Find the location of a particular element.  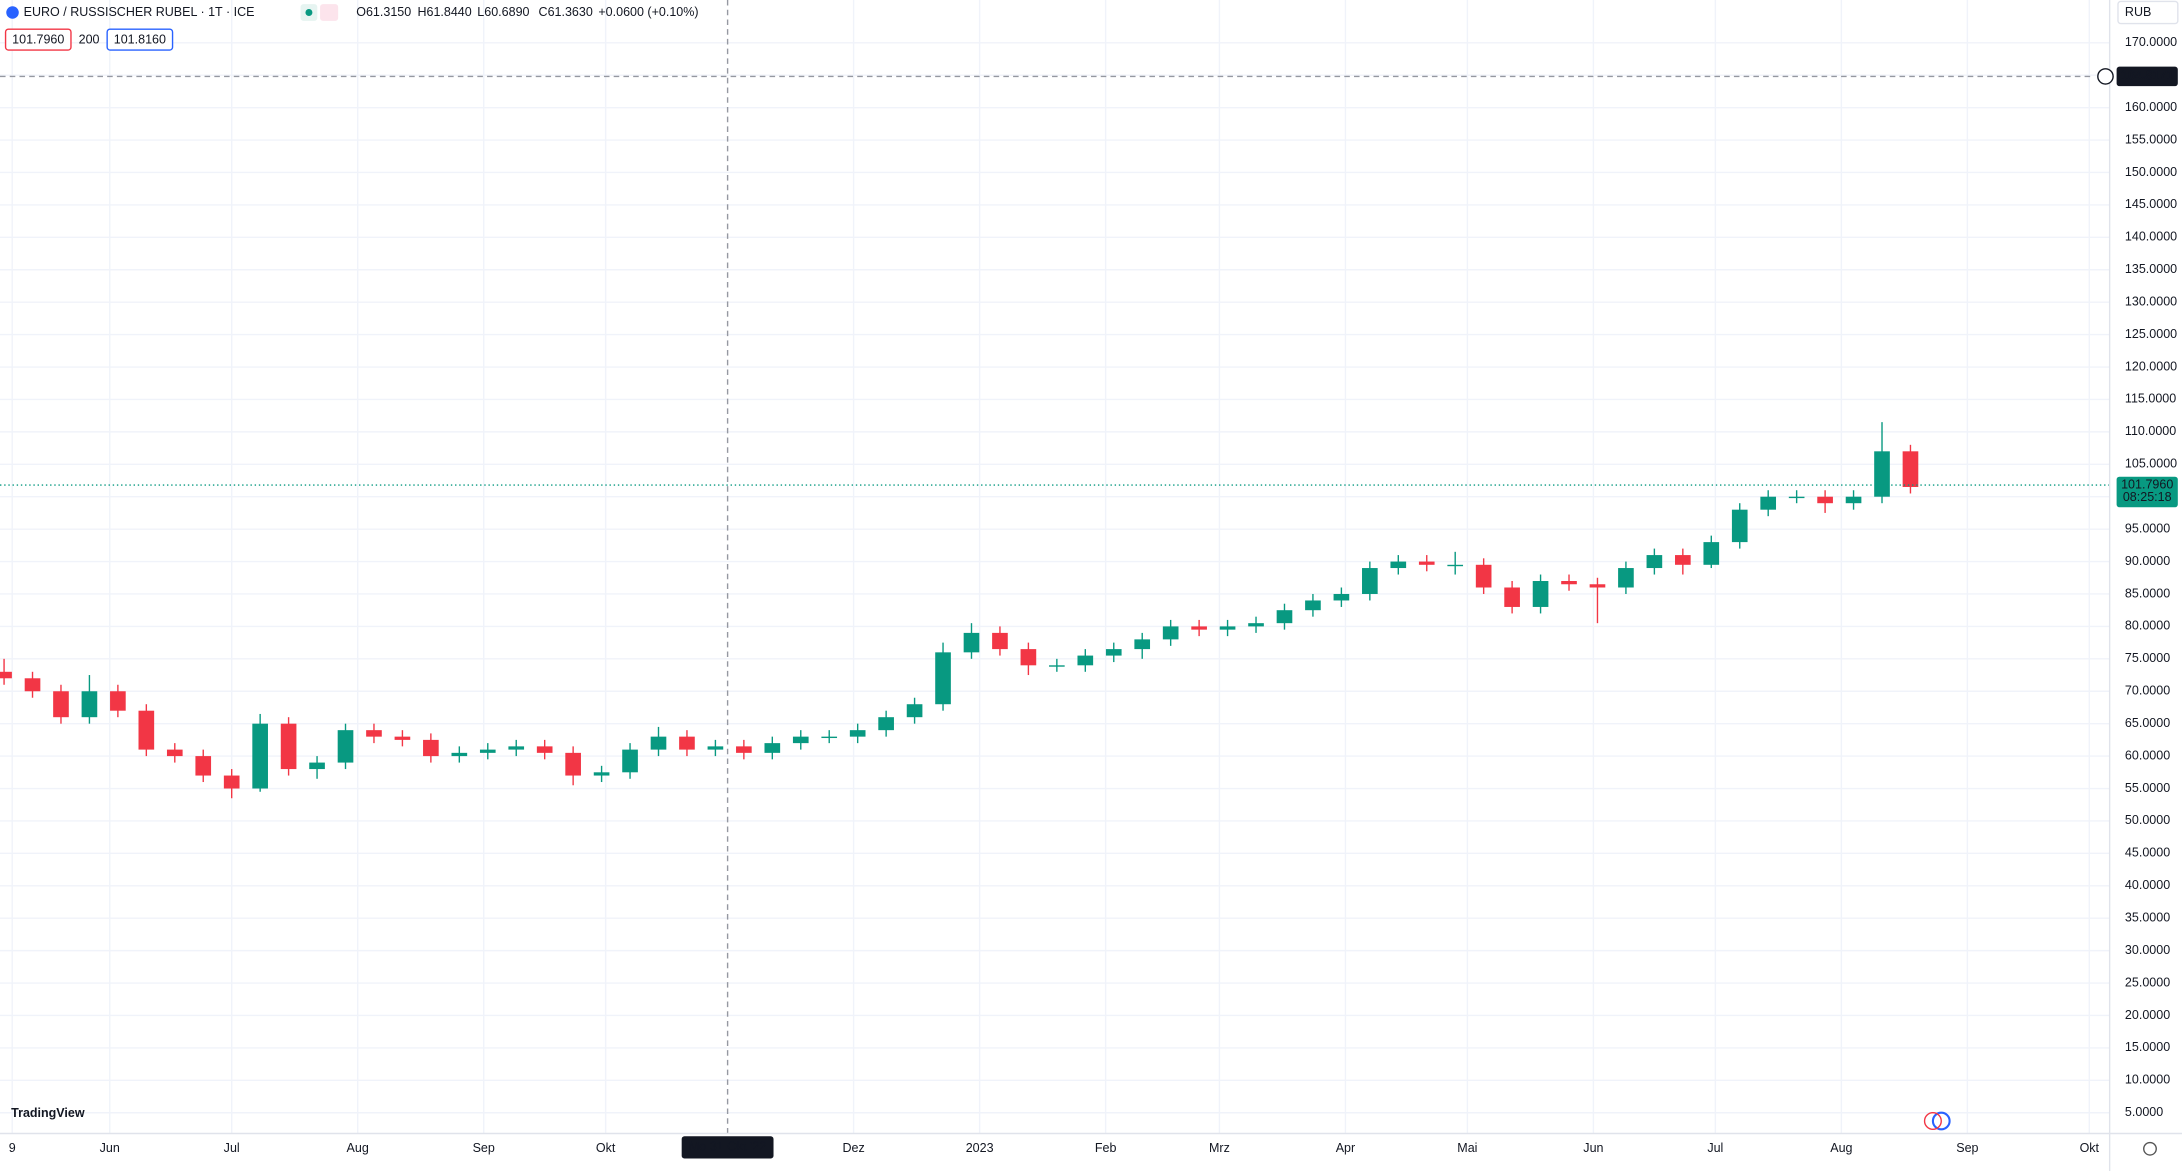

y-tick-label: 160.0000 is located at coordinates (2151, 107).